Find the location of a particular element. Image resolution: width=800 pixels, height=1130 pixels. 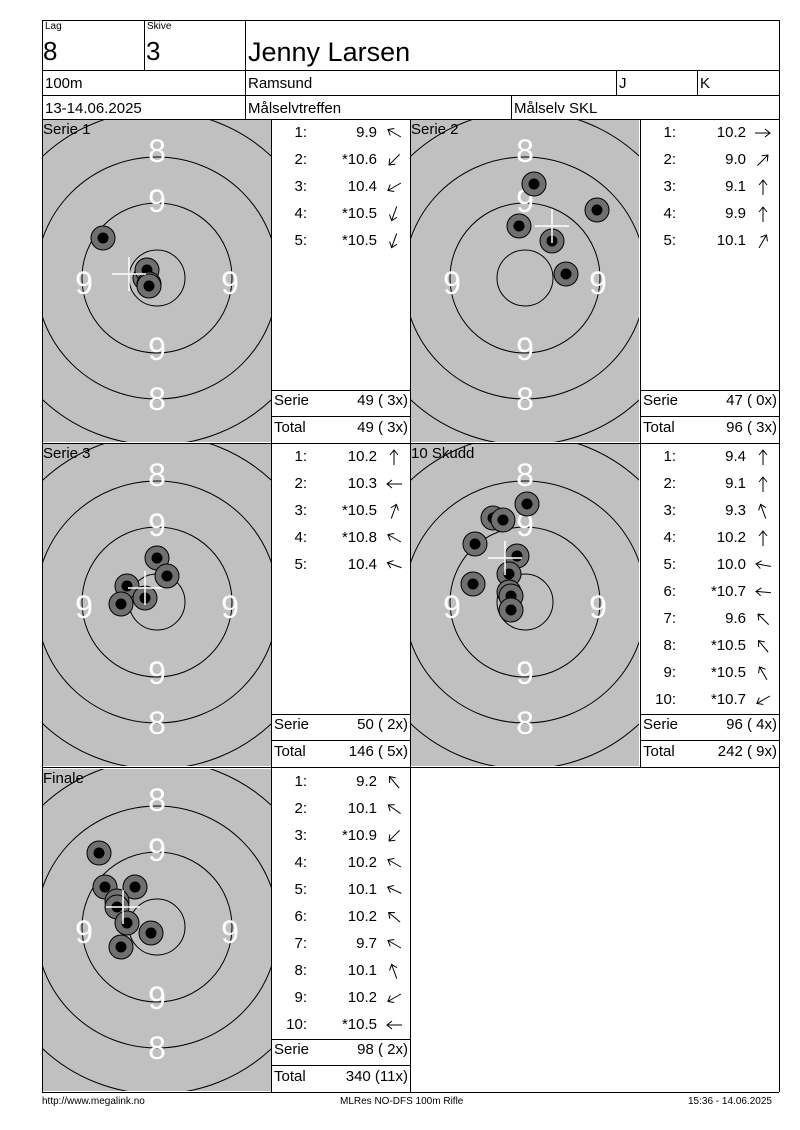

skive-value: 3 is located at coordinates (153, 51).